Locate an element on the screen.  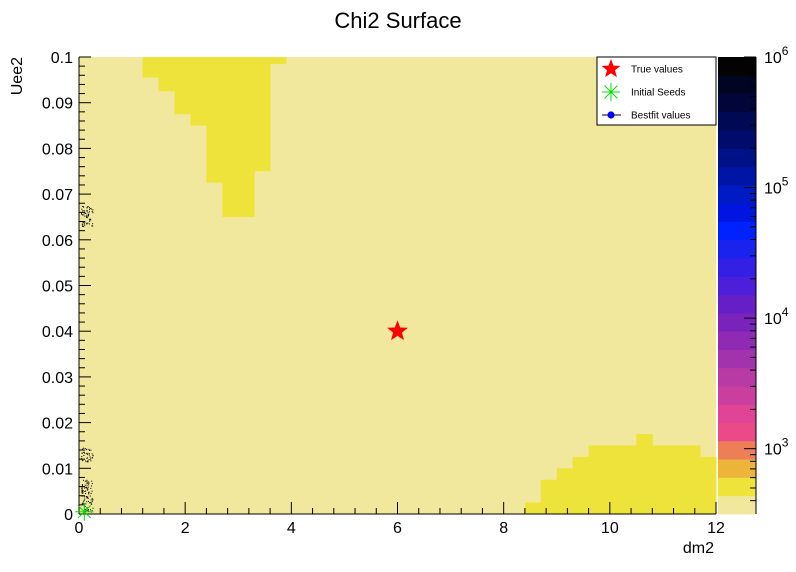
x-tick-label: 8 is located at coordinates (503, 528).